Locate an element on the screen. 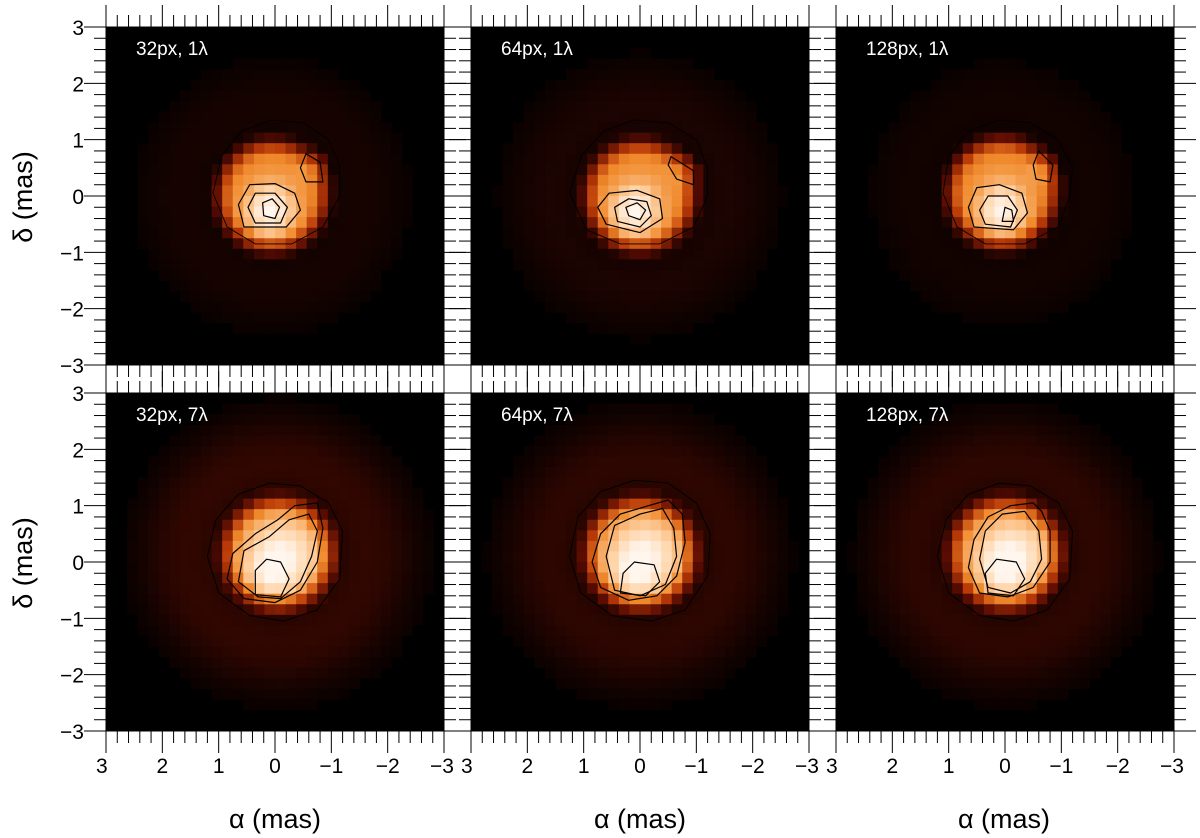  y-tick-label: −2 is located at coordinates (72, 310).